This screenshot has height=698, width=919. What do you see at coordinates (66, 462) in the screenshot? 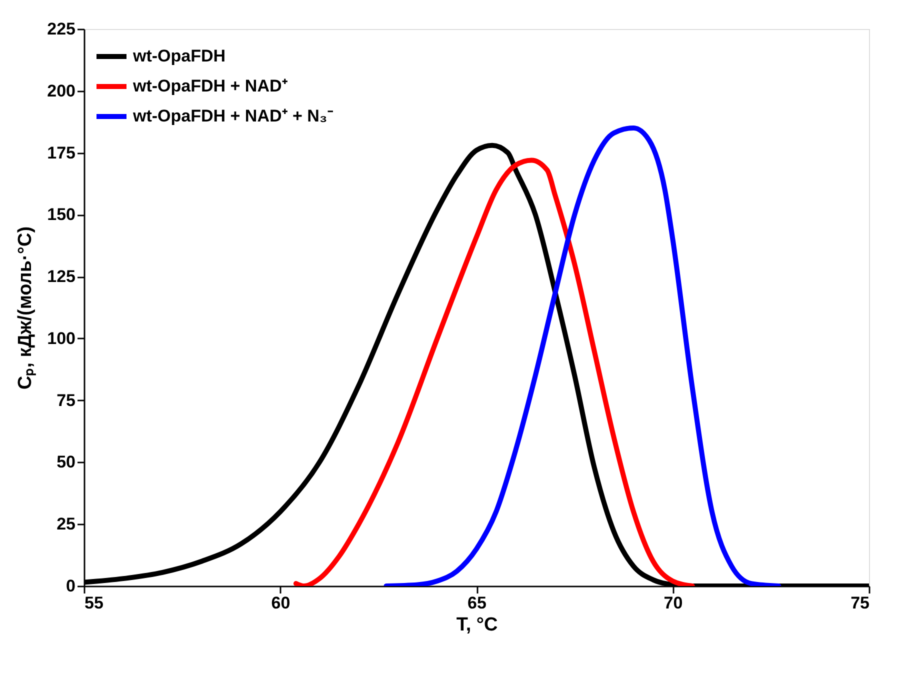
I see `y-tick-label: 50` at bounding box center [66, 462].